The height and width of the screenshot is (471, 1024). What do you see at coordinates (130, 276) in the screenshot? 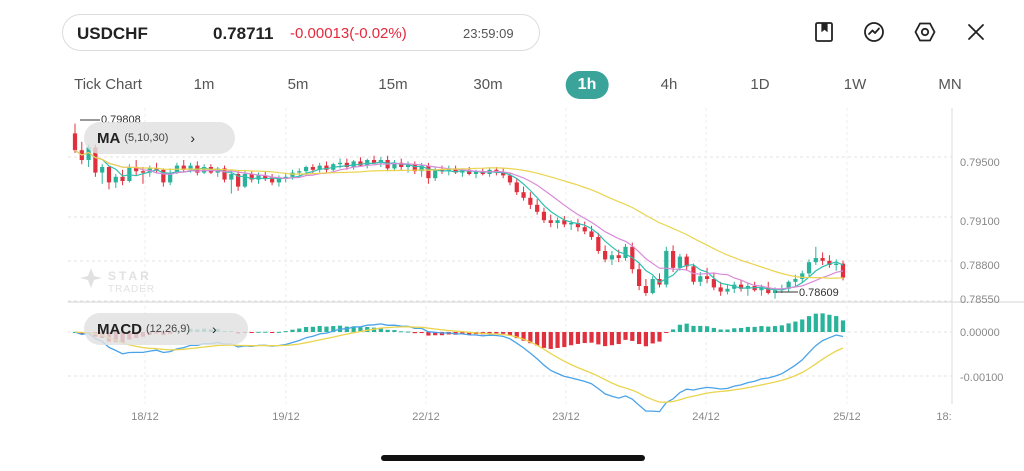
I see `watermark-line1: STAR` at bounding box center [130, 276].